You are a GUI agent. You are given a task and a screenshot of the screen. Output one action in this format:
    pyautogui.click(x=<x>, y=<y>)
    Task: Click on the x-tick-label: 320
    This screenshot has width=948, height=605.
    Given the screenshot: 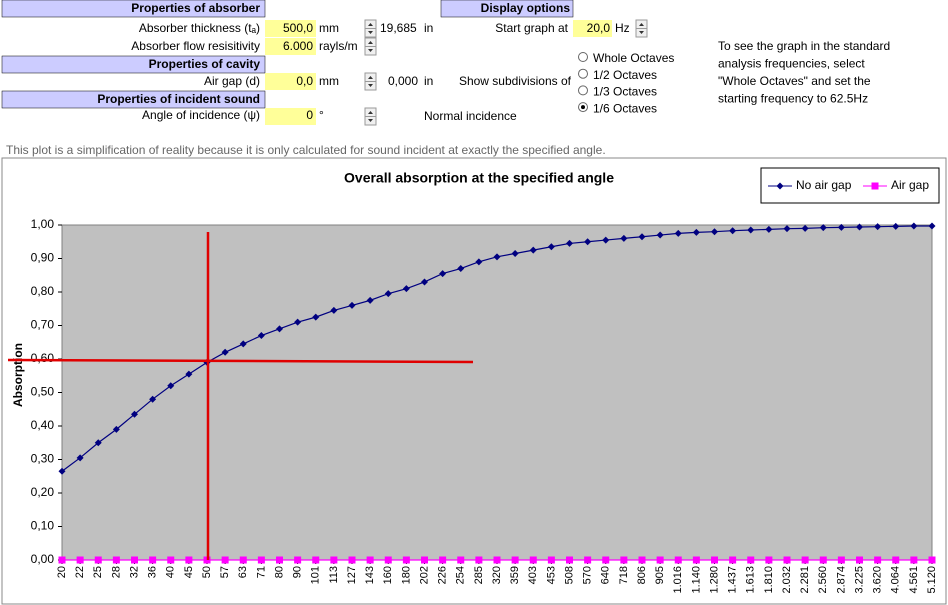 What is the action you would take?
    pyautogui.click(x=497, y=575)
    